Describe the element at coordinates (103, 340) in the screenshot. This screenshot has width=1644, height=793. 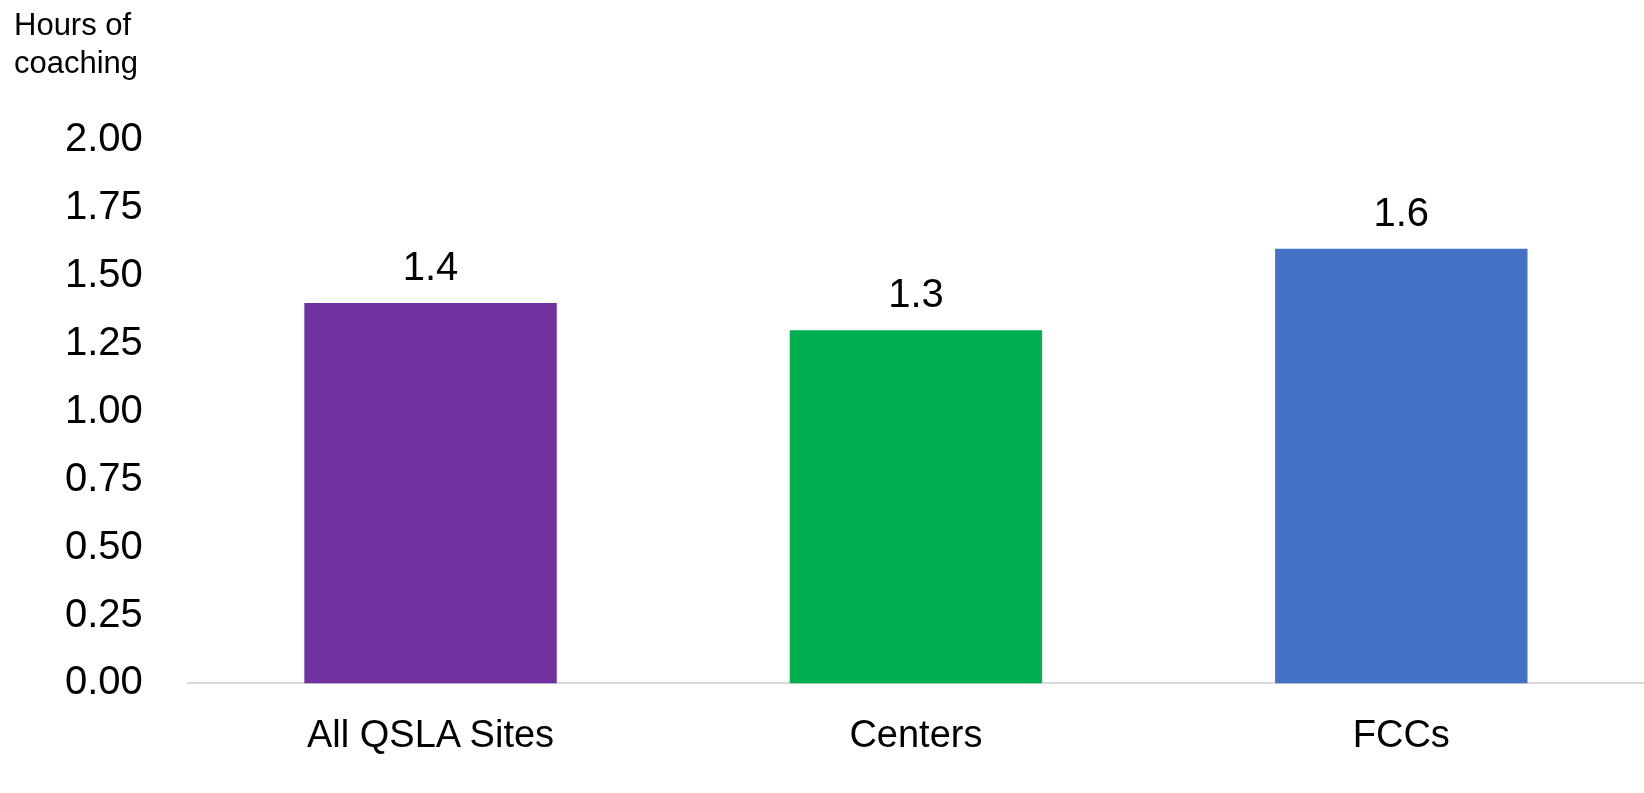
I see `y-tick-label: 1.25` at that location.